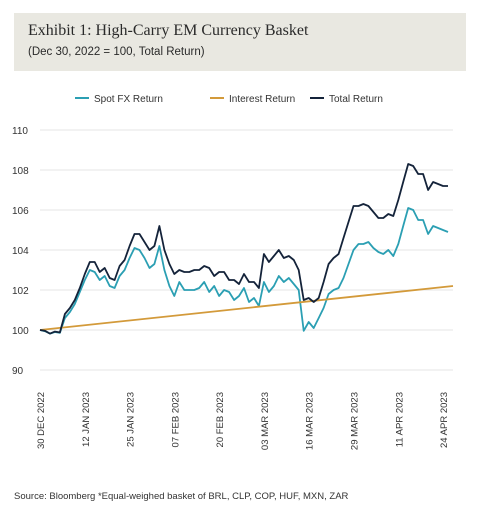  I want to click on x-tick-label: 12 JAN 2023, so click(86, 419).